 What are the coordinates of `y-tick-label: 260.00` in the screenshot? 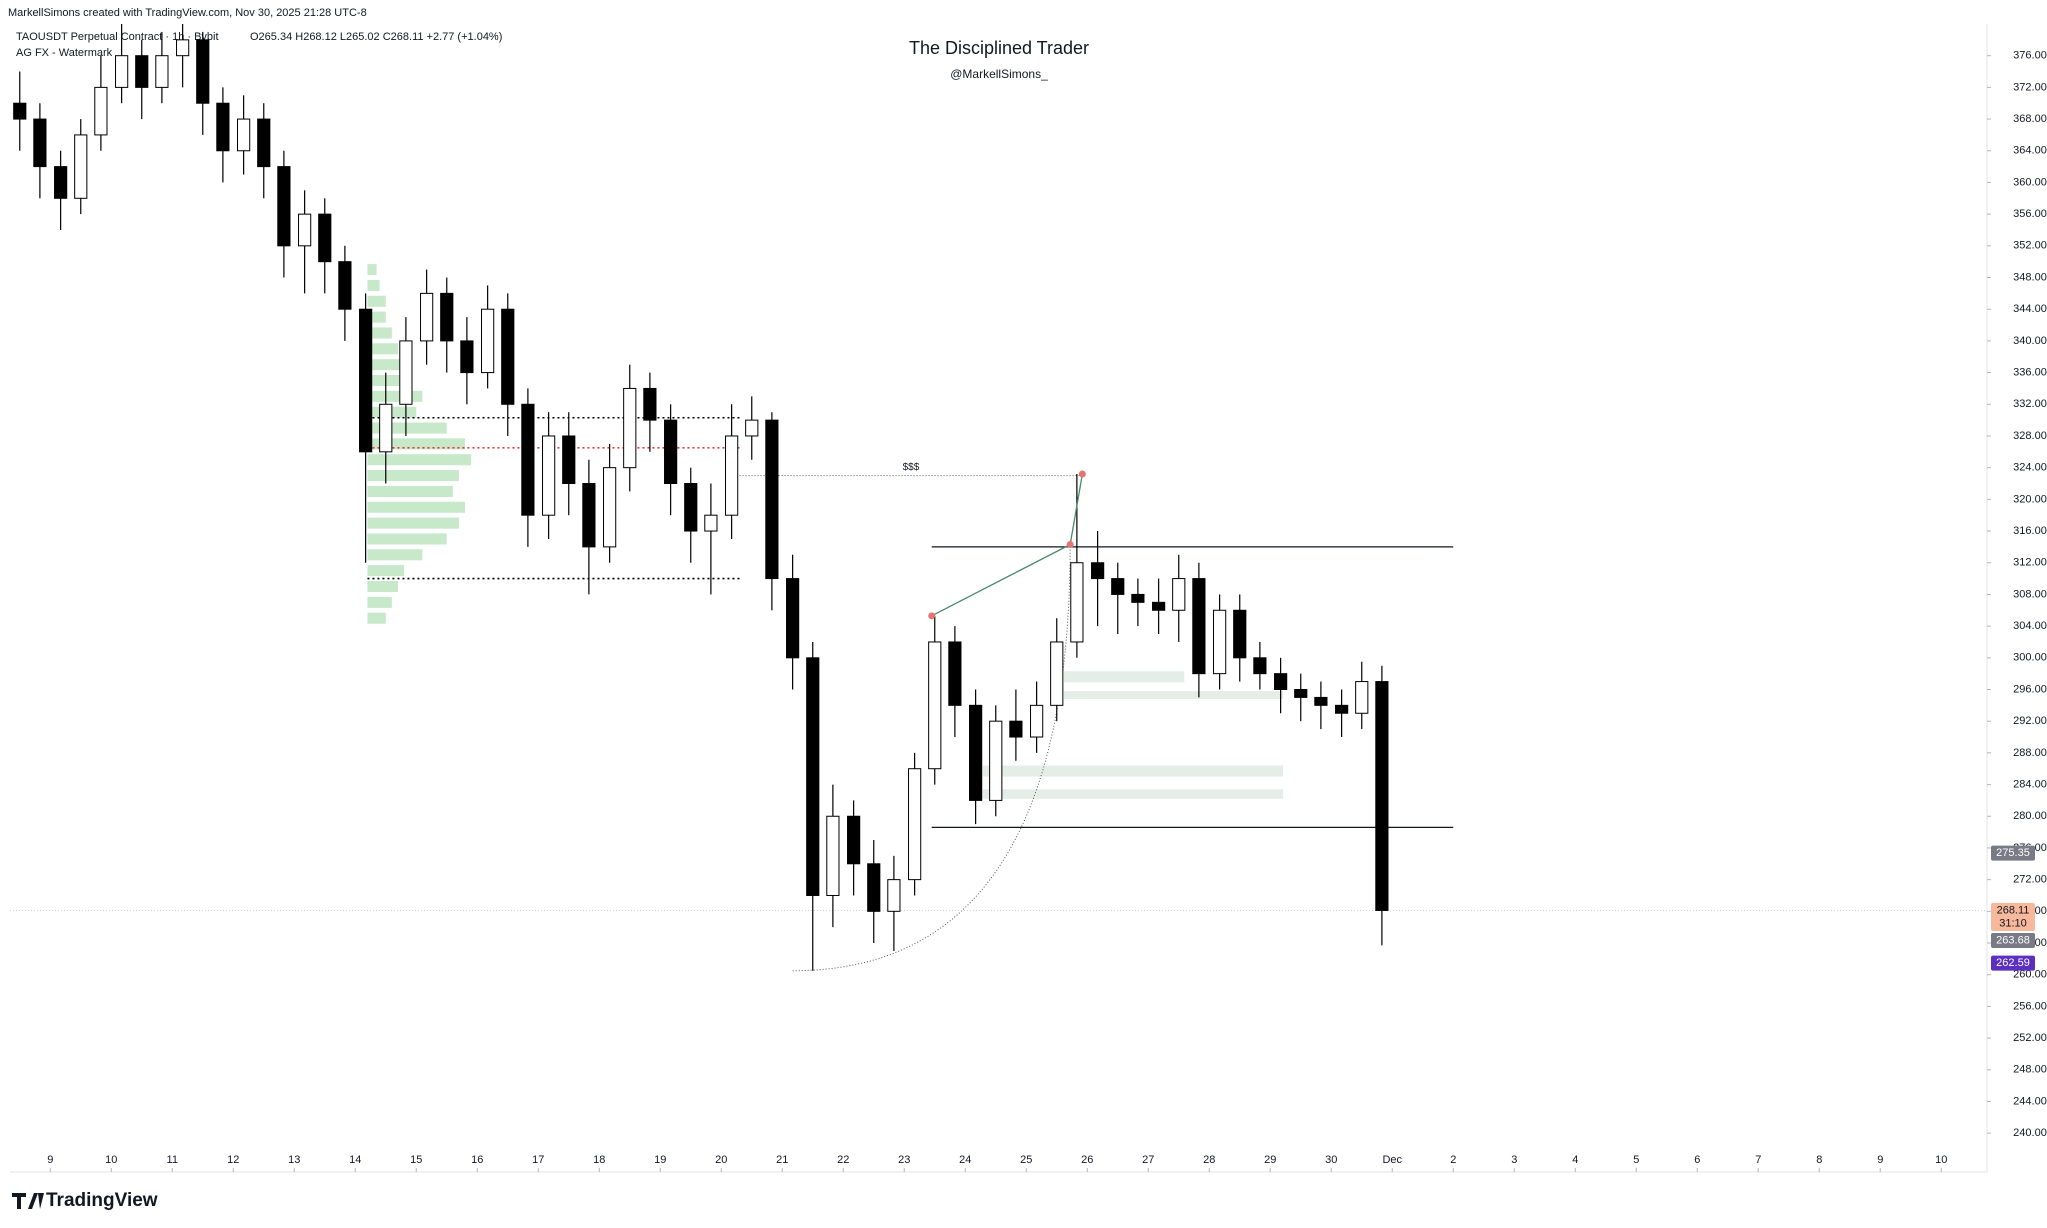 It's located at (2030, 975).